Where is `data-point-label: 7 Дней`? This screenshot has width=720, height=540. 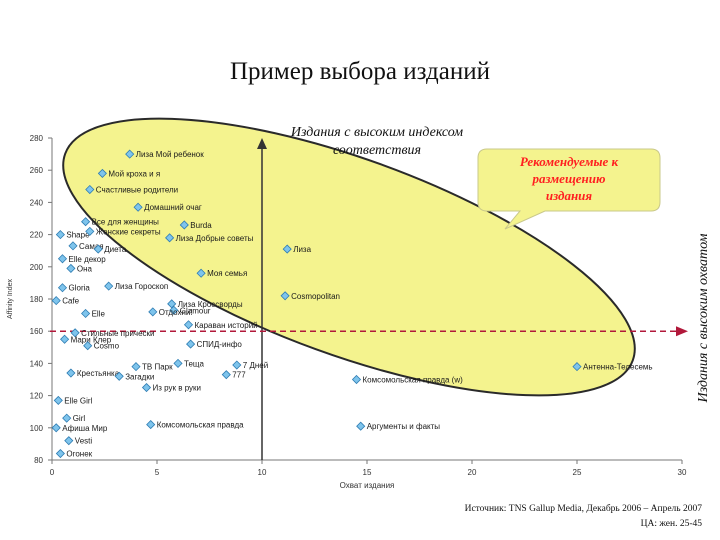 data-point-label: 7 Дней is located at coordinates (255, 365).